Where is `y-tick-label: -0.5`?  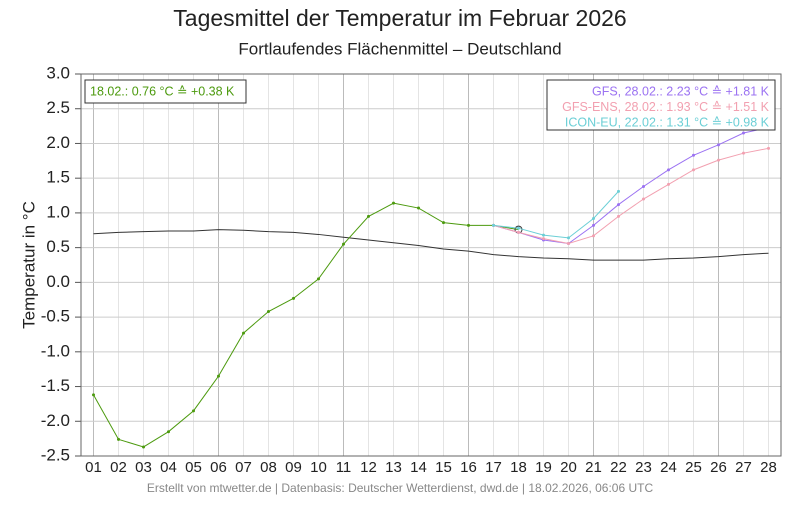 y-tick-label: -0.5 is located at coordinates (55, 316).